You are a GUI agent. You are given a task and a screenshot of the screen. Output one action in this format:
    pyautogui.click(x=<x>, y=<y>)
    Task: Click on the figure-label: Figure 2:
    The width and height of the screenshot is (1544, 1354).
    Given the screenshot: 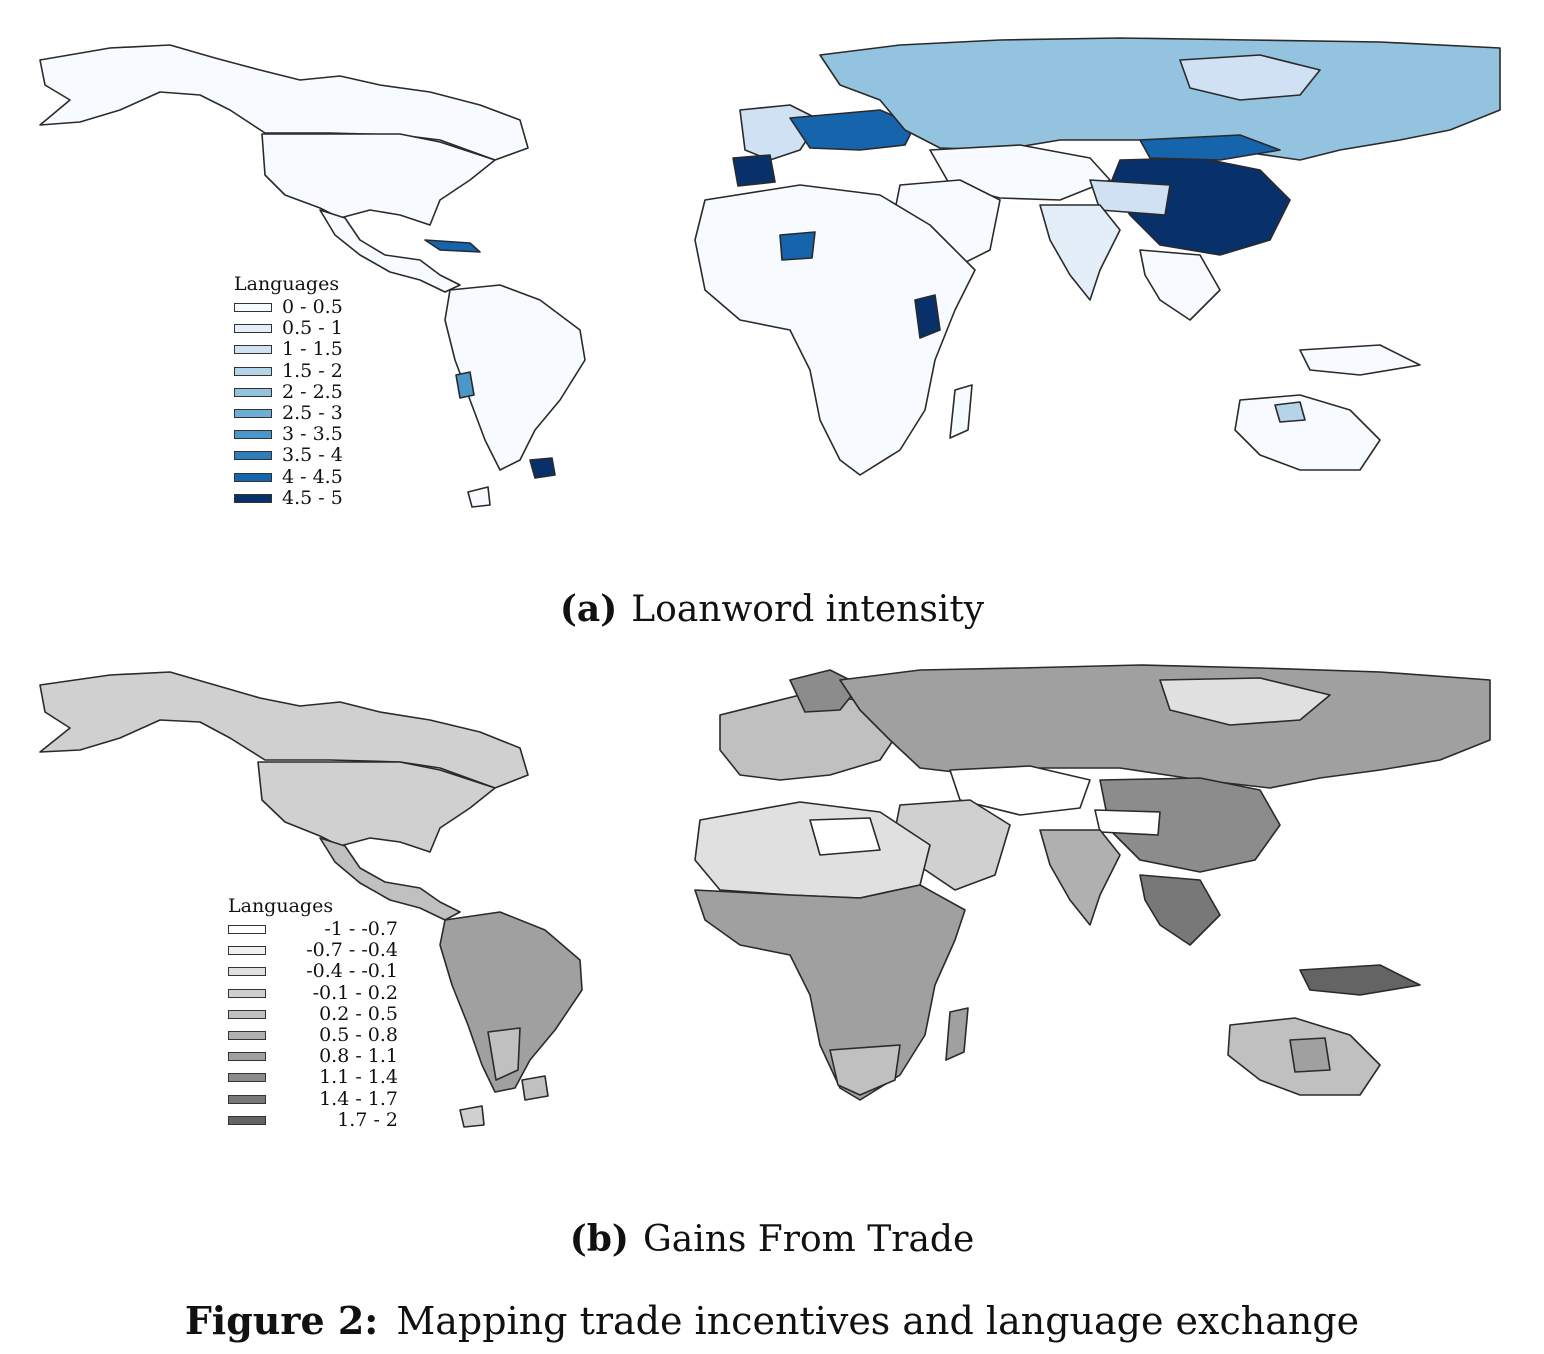 What is the action you would take?
    pyautogui.click(x=281, y=1320)
    